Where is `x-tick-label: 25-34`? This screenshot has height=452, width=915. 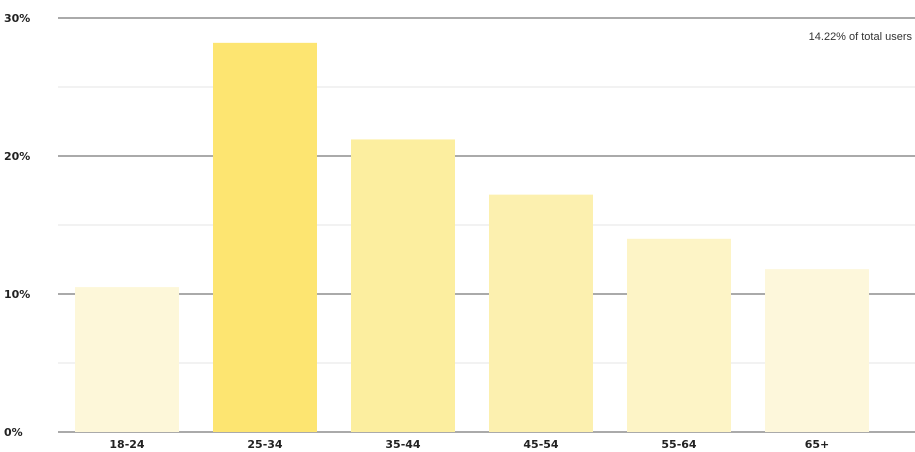 x-tick-label: 25-34 is located at coordinates (265, 444).